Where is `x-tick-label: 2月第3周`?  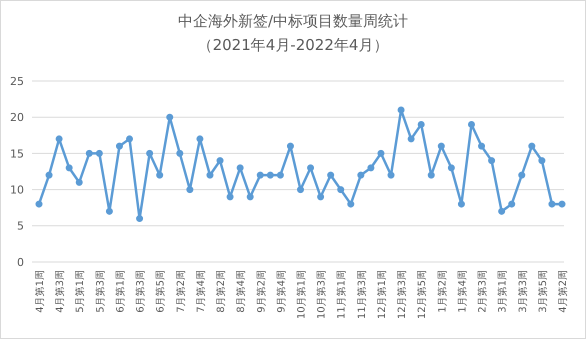
x-tick-label: 2月第3周 is located at coordinates (482, 291).